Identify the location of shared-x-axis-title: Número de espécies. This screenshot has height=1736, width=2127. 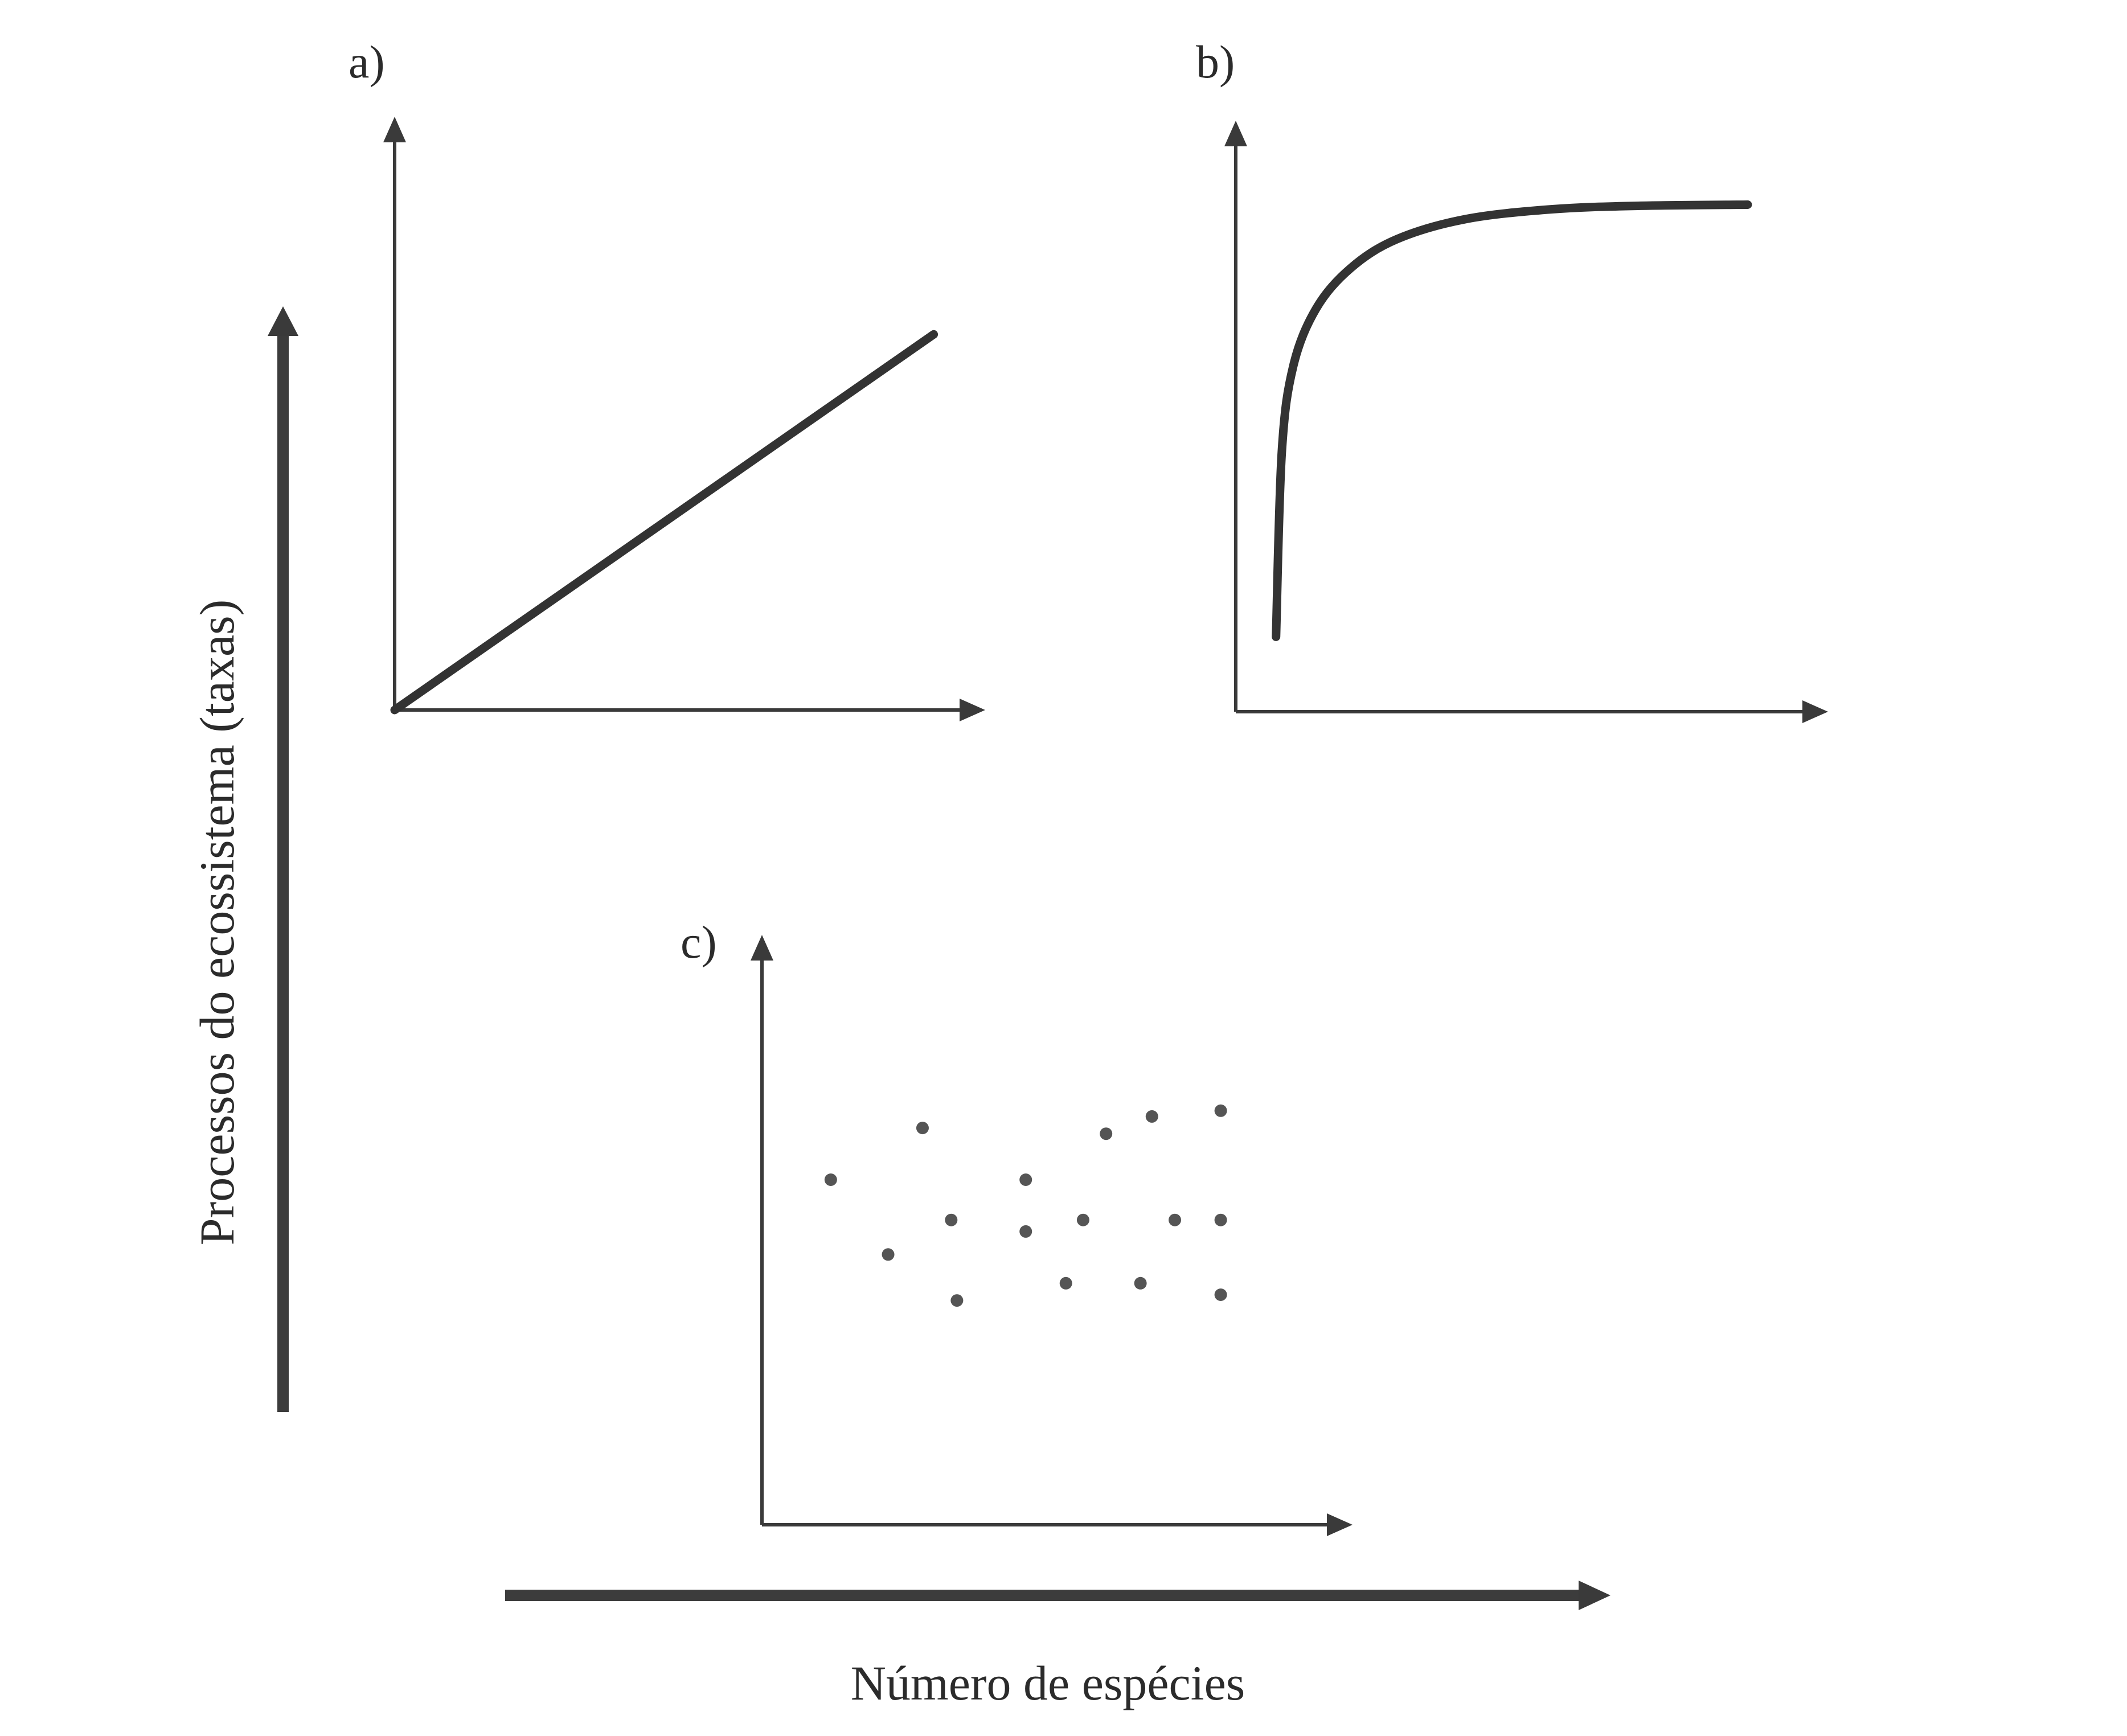
(1048, 1683).